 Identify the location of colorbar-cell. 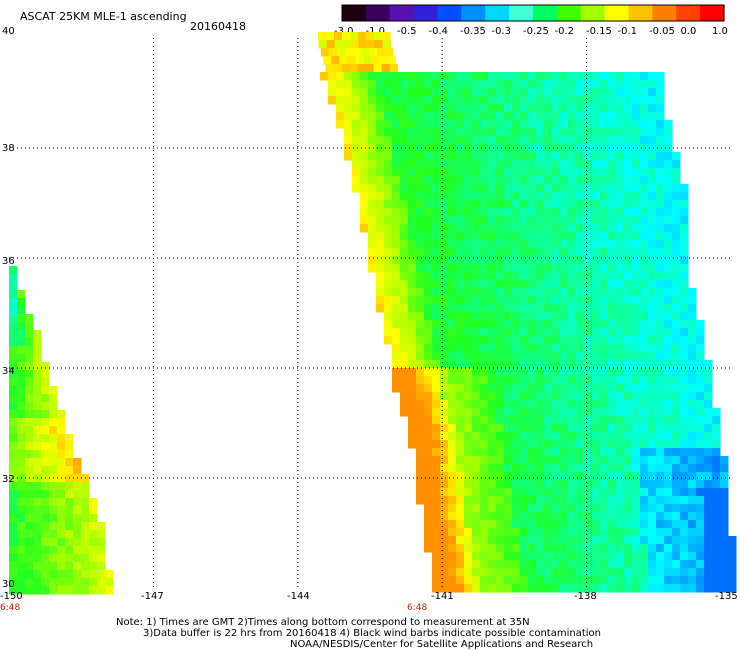
(688, 13).